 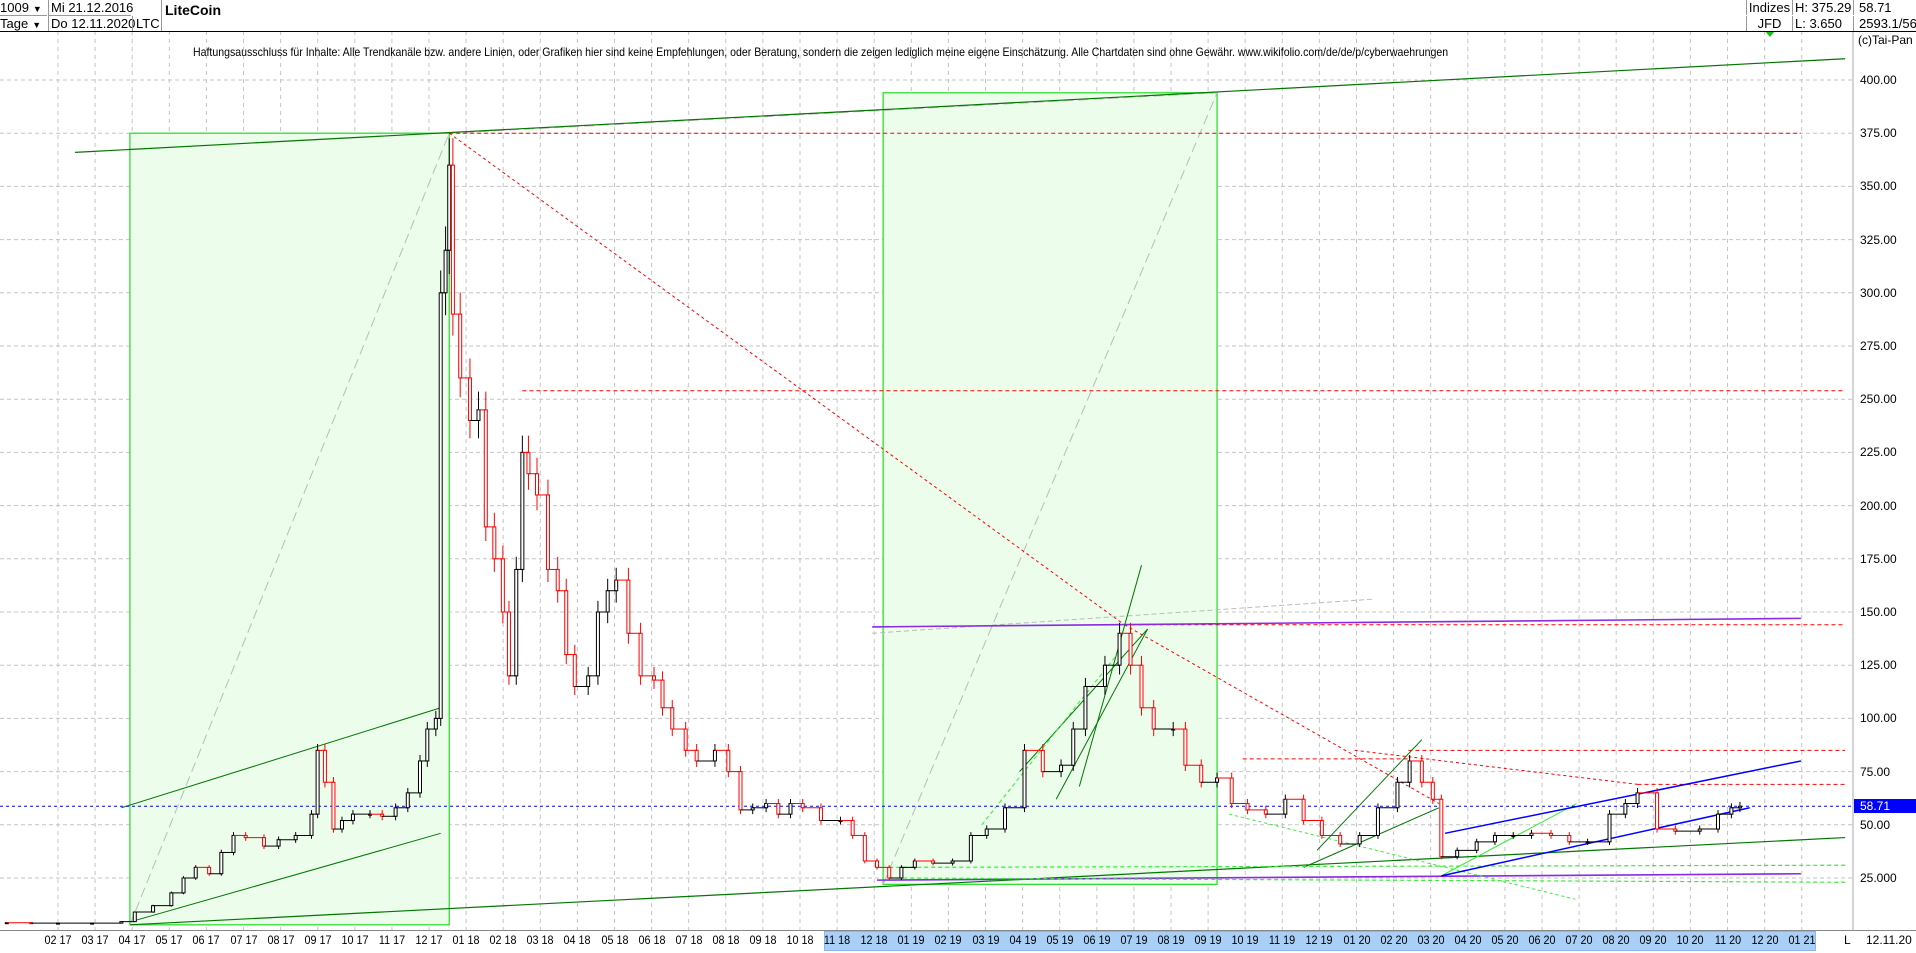 I want to click on end-date: Do 12.11.2020, so click(x=91, y=23).